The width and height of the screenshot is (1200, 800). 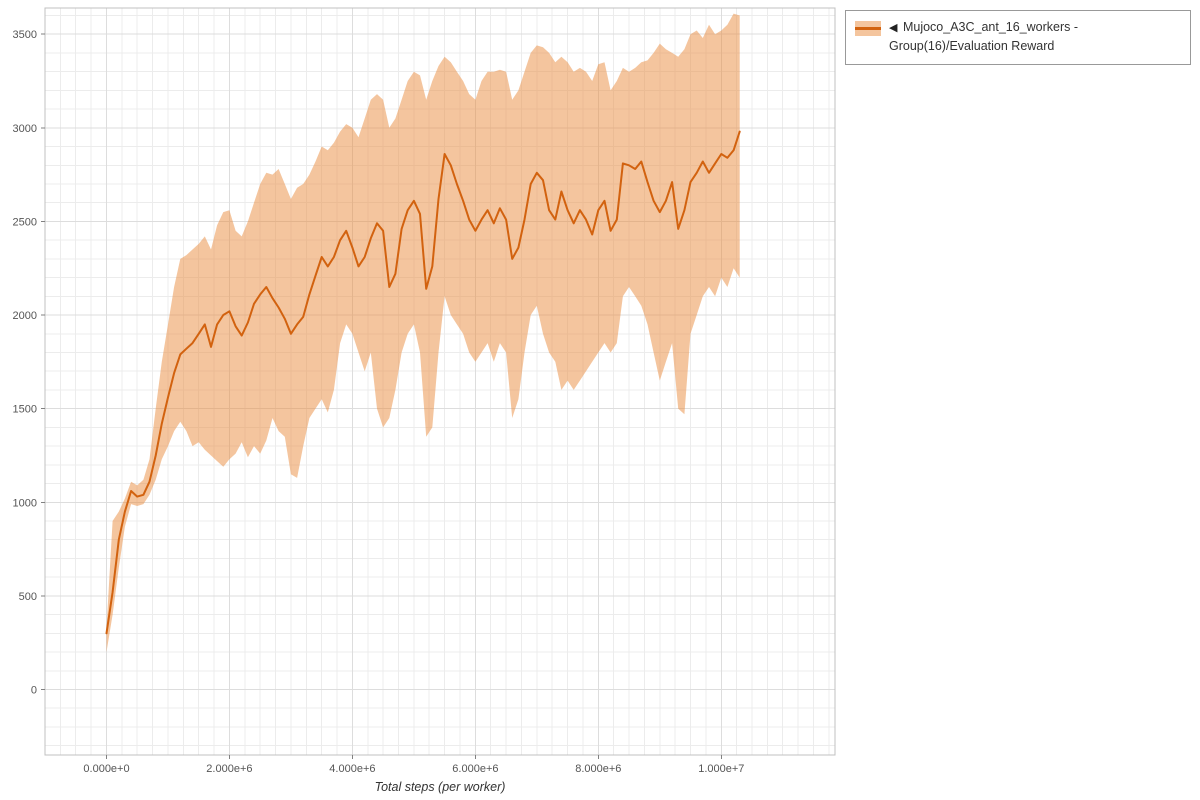 I want to click on y-tick-label: 0, so click(x=34, y=691).